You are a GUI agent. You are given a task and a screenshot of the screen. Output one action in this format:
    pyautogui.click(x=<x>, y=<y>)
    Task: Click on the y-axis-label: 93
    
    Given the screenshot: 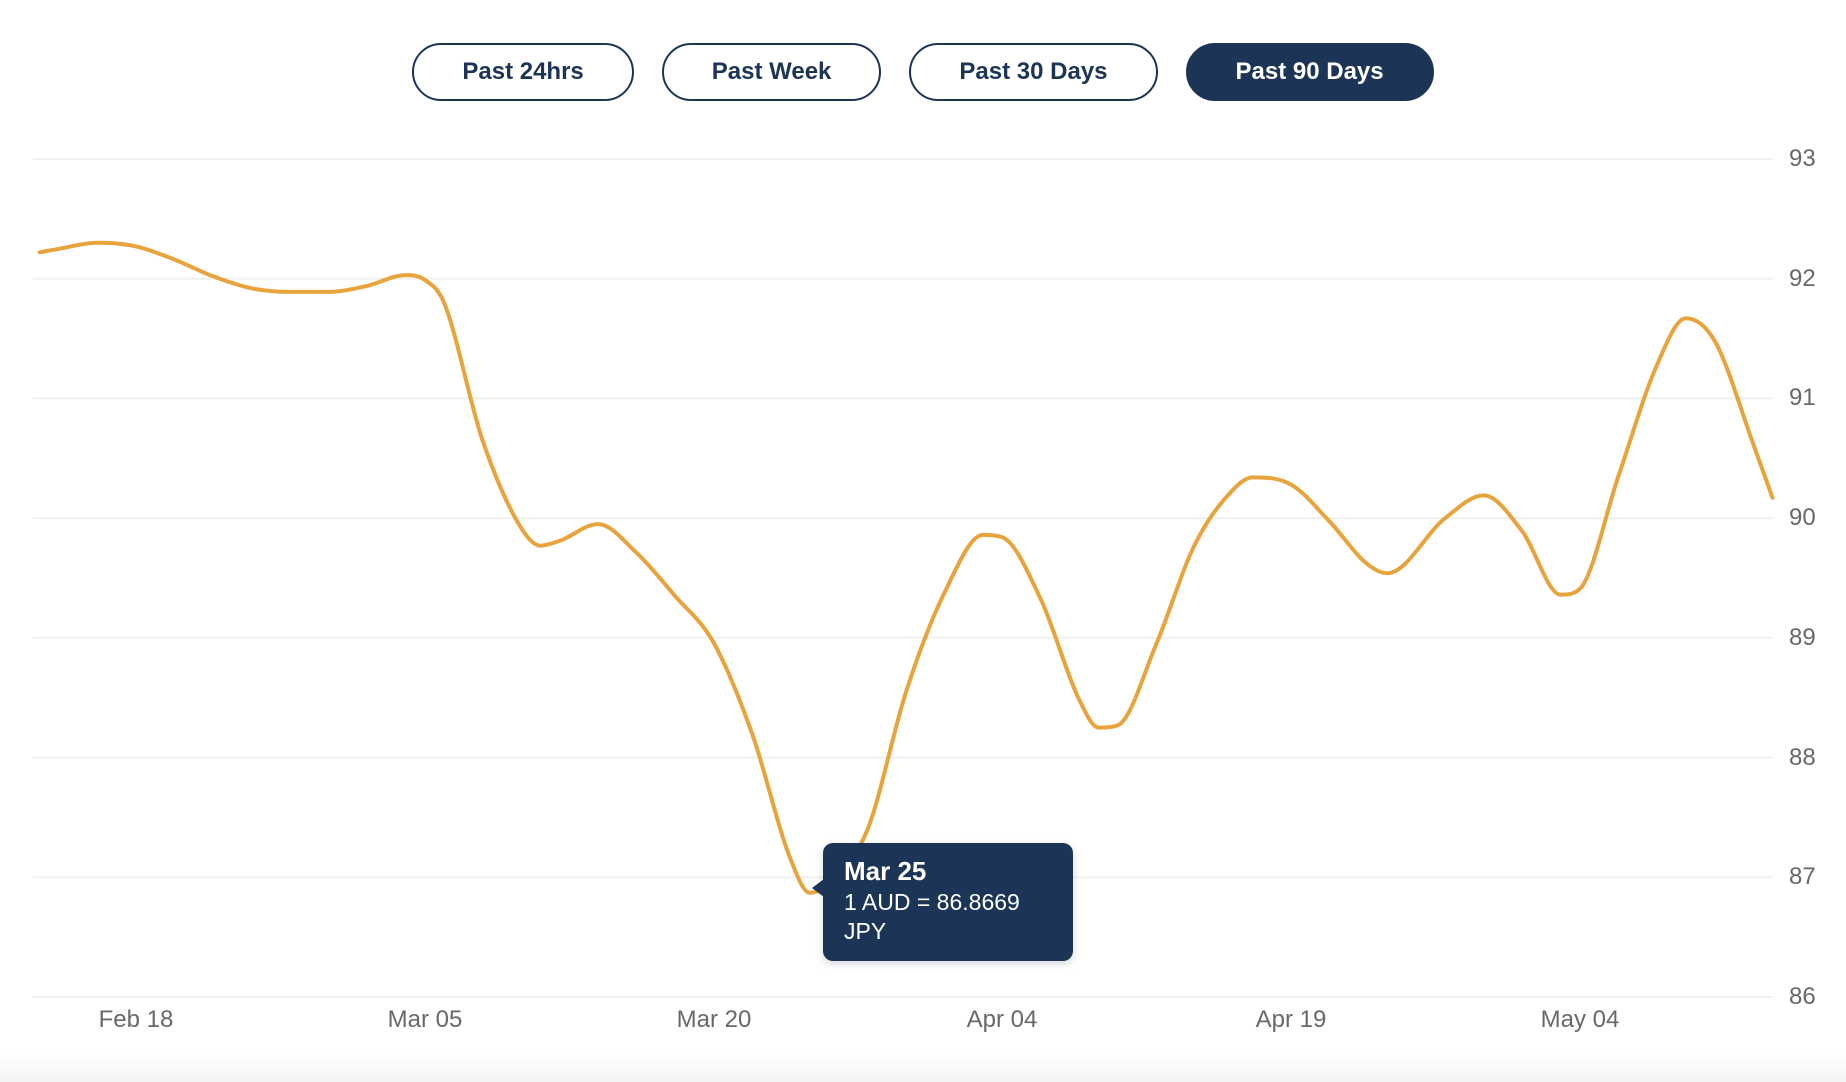 What is the action you would take?
    pyautogui.click(x=1802, y=158)
    